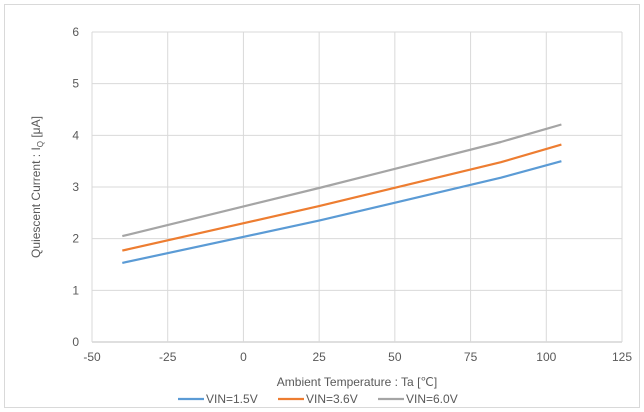 Image resolution: width=644 pixels, height=412 pixels. I want to click on y-tick-label: 4, so click(75, 135).